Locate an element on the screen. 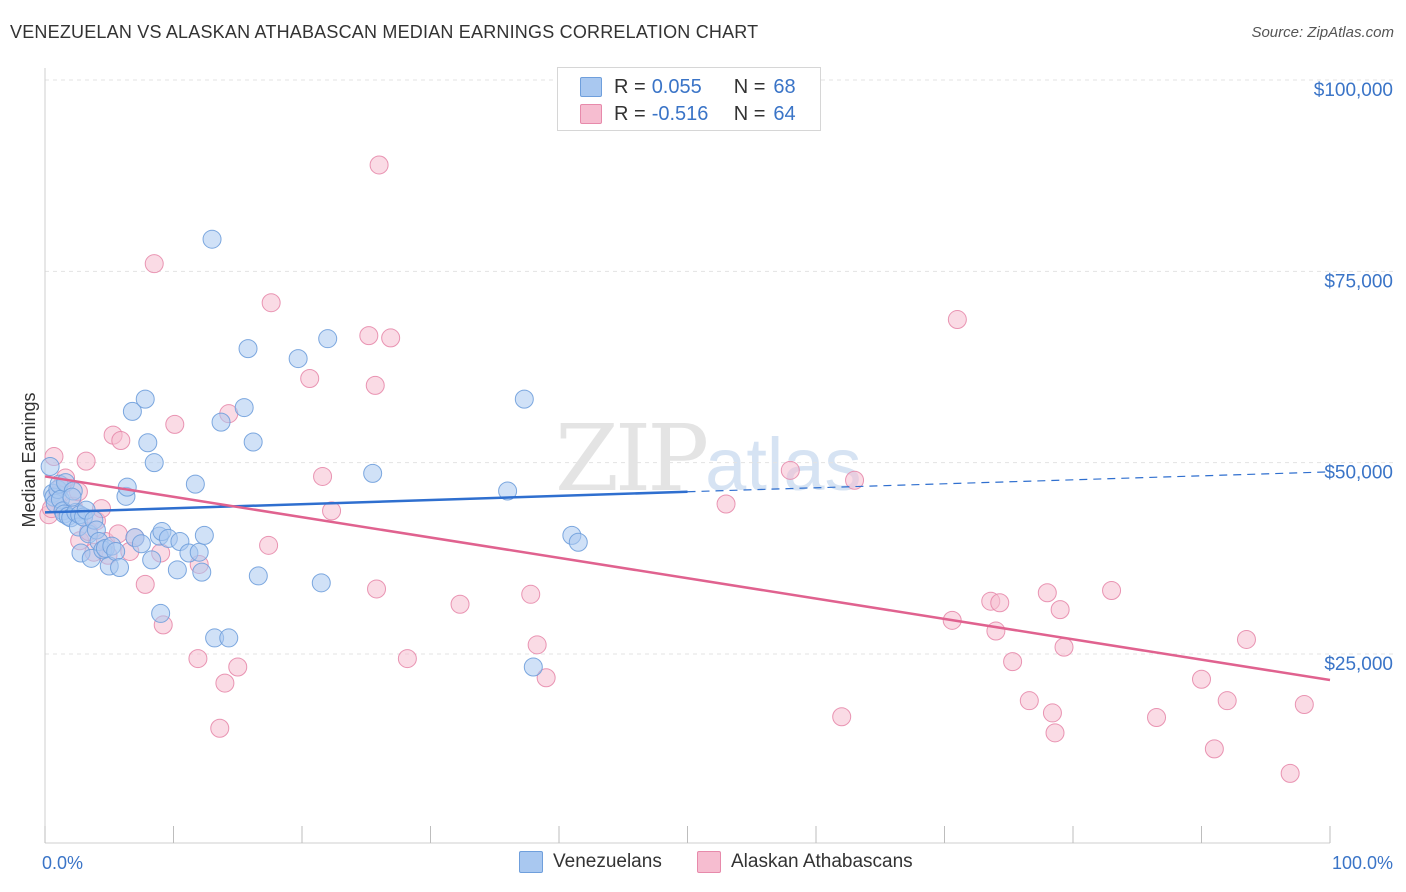 Image resolution: width=1406 pixels, height=892 pixels. venezuelans-trend-line is located at coordinates (366, 502).